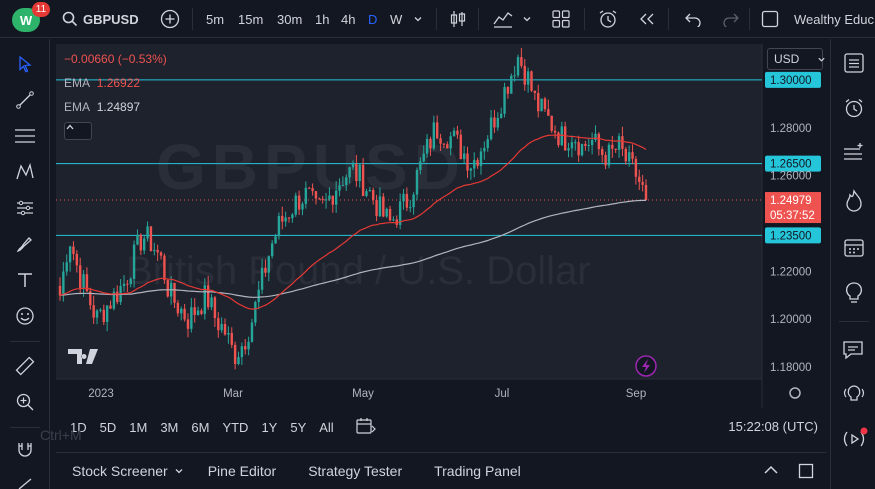 Image resolution: width=875 pixels, height=489 pixels. Describe the element at coordinates (25, 452) in the screenshot. I see `magnet-tool` at that location.